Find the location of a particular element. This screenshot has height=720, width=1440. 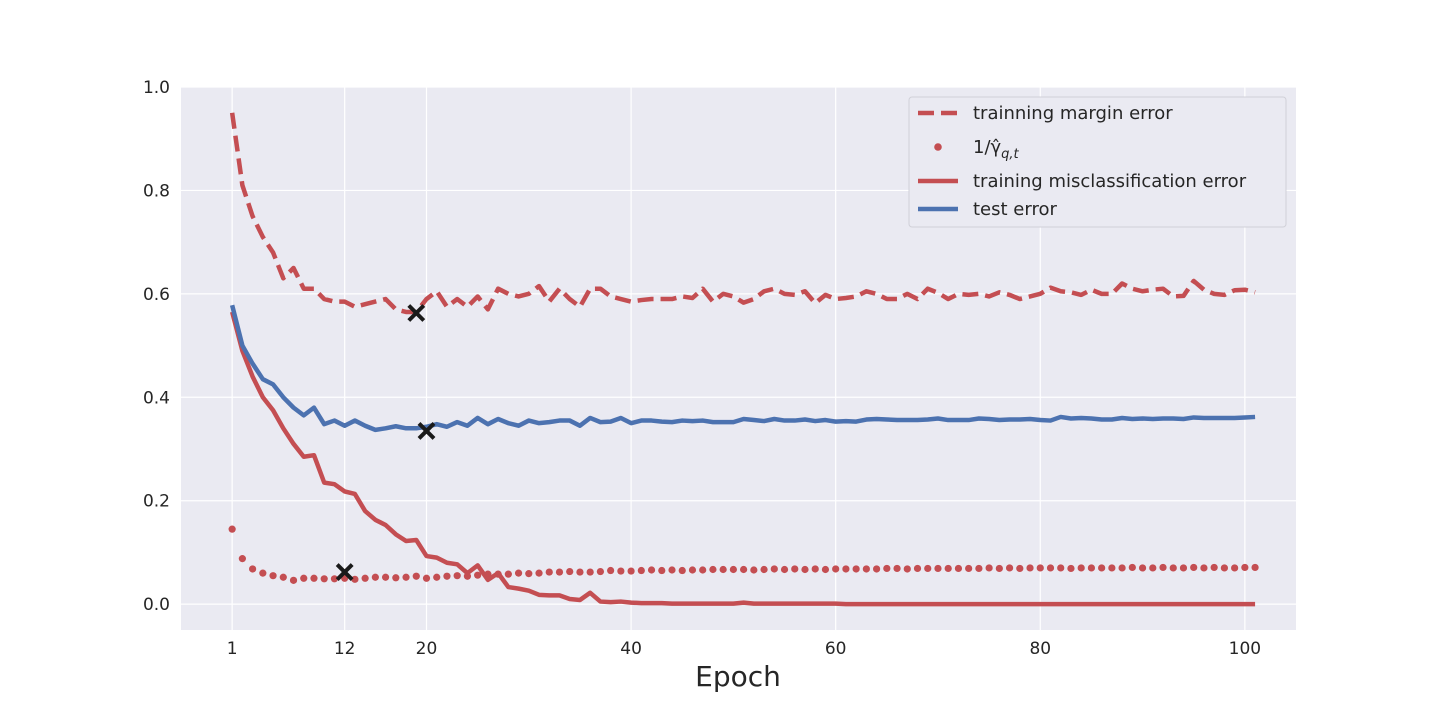

legend-label-test-error: test error is located at coordinates (1015, 209).